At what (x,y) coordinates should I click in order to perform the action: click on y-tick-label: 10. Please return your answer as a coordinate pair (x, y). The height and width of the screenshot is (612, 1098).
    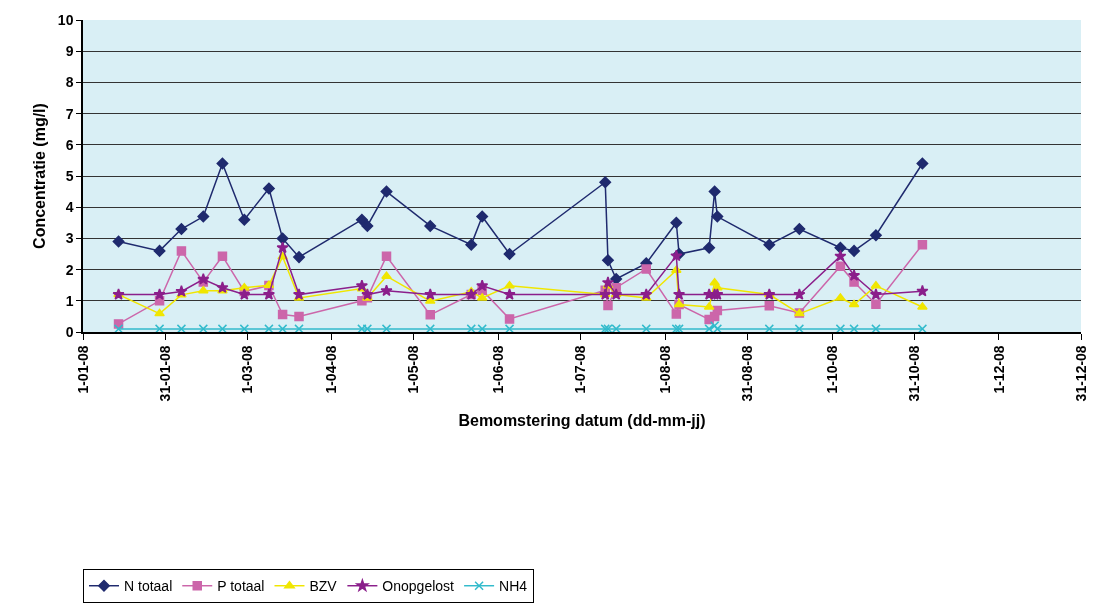
    Looking at the image, I should click on (65, 19).